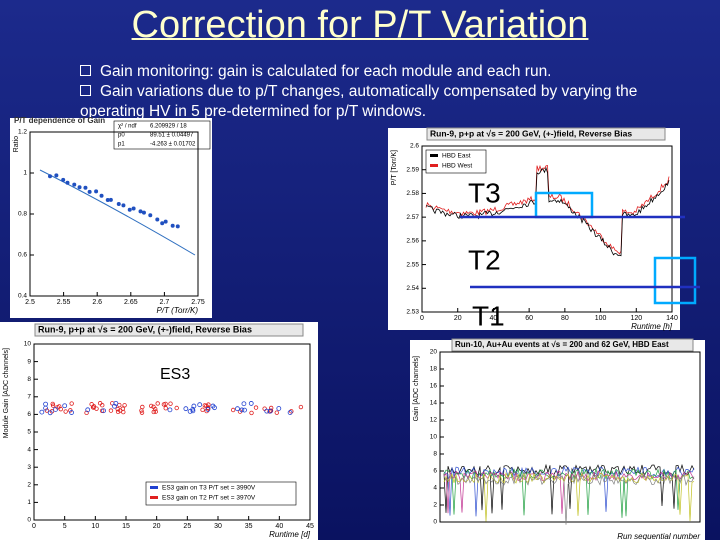  I want to click on y-tick-label: 5, so click(29, 432).